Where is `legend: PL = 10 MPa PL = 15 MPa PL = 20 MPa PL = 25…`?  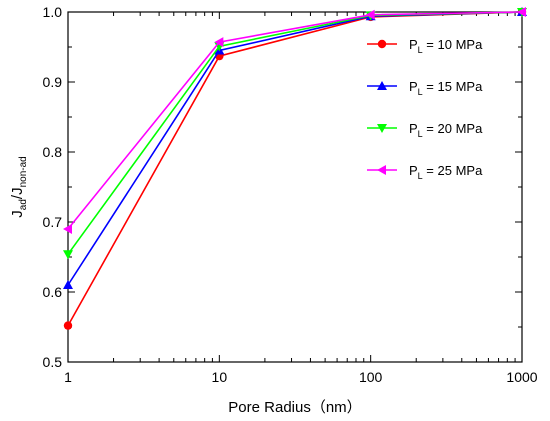
legend: PL = 10 MPa PL = 15 MPa PL = 20 MPa PL = 25… is located at coordinates (425, 109).